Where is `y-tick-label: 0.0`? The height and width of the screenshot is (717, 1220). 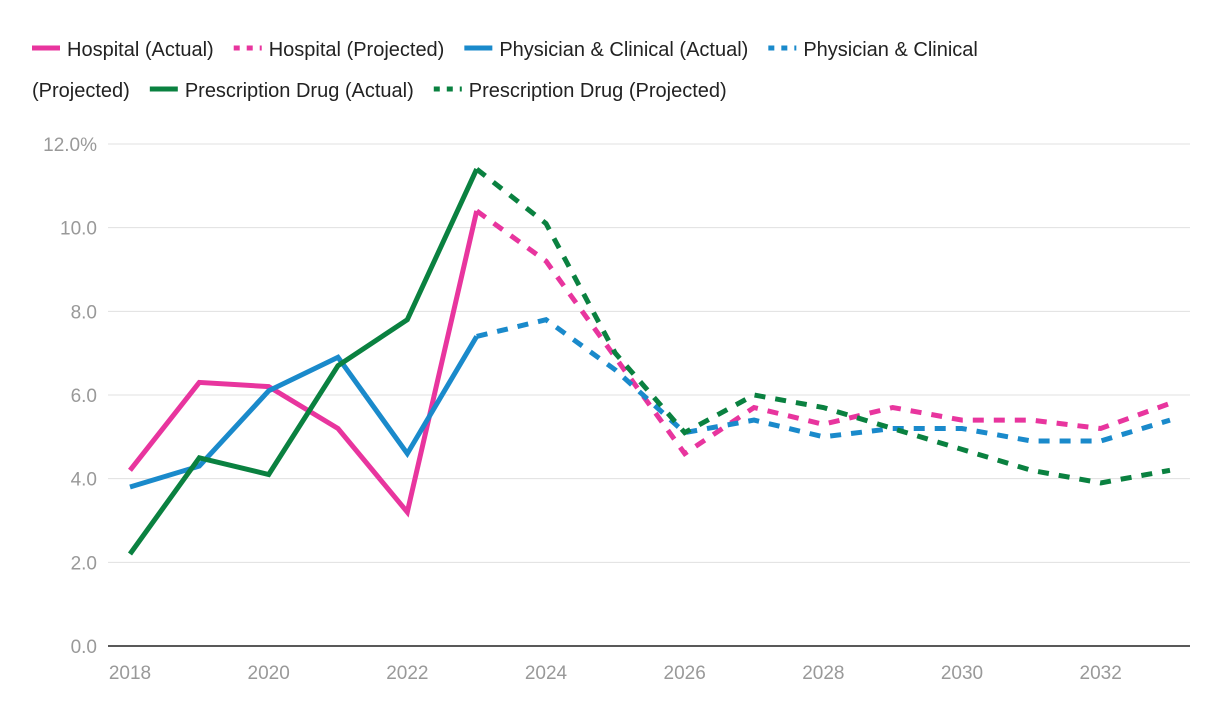 y-tick-label: 0.0 is located at coordinates (84, 647).